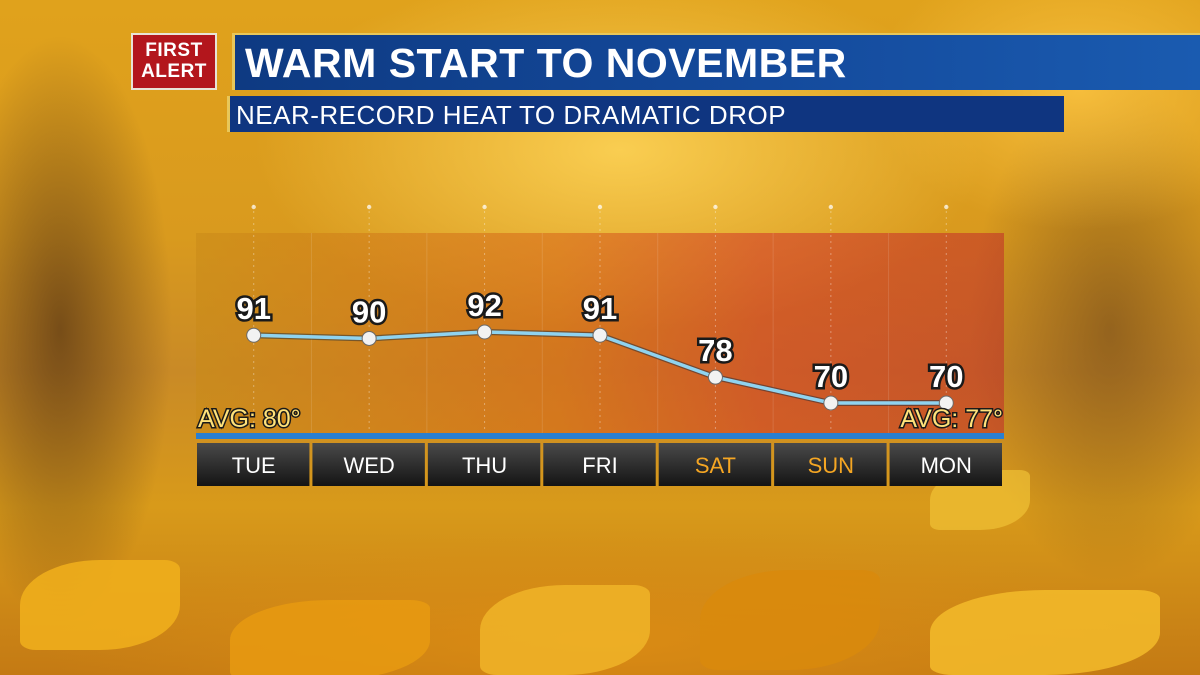  Describe the element at coordinates (715, 350) in the screenshot. I see `data-label: 78` at that location.